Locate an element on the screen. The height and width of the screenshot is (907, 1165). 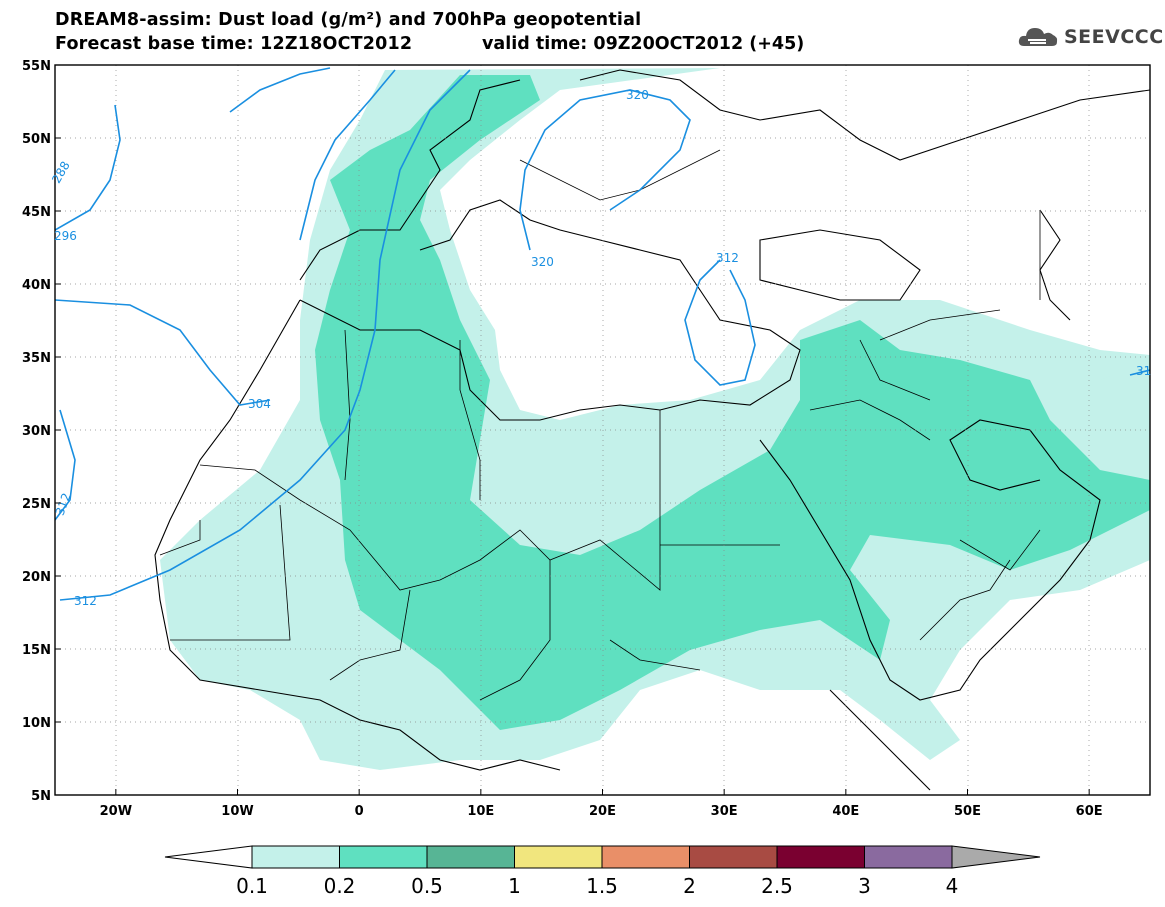
lon-tick-label: 60E is located at coordinates (1089, 811).